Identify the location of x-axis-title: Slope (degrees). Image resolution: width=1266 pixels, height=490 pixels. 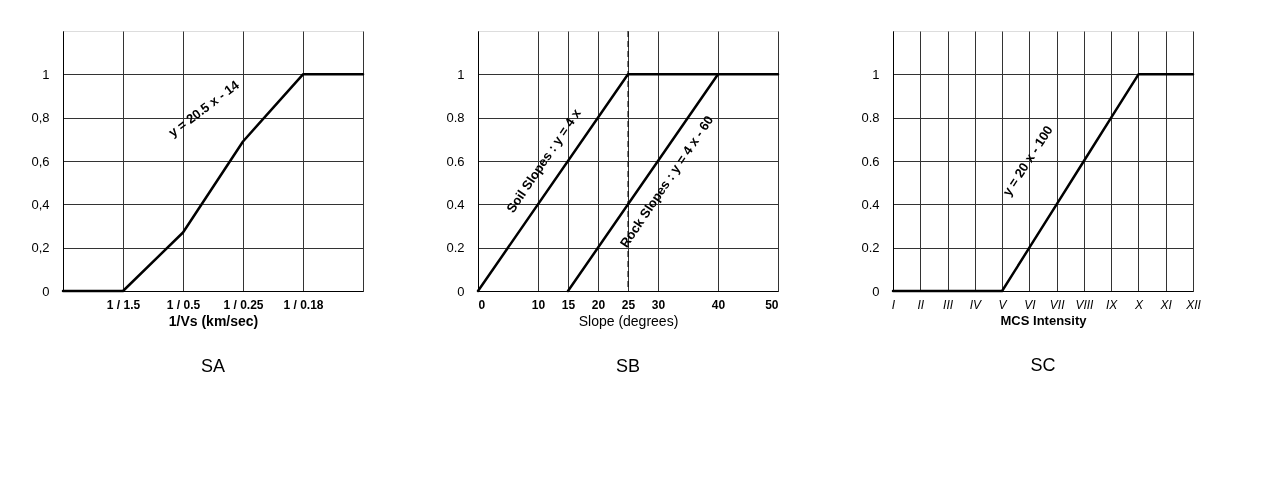
(628, 320).